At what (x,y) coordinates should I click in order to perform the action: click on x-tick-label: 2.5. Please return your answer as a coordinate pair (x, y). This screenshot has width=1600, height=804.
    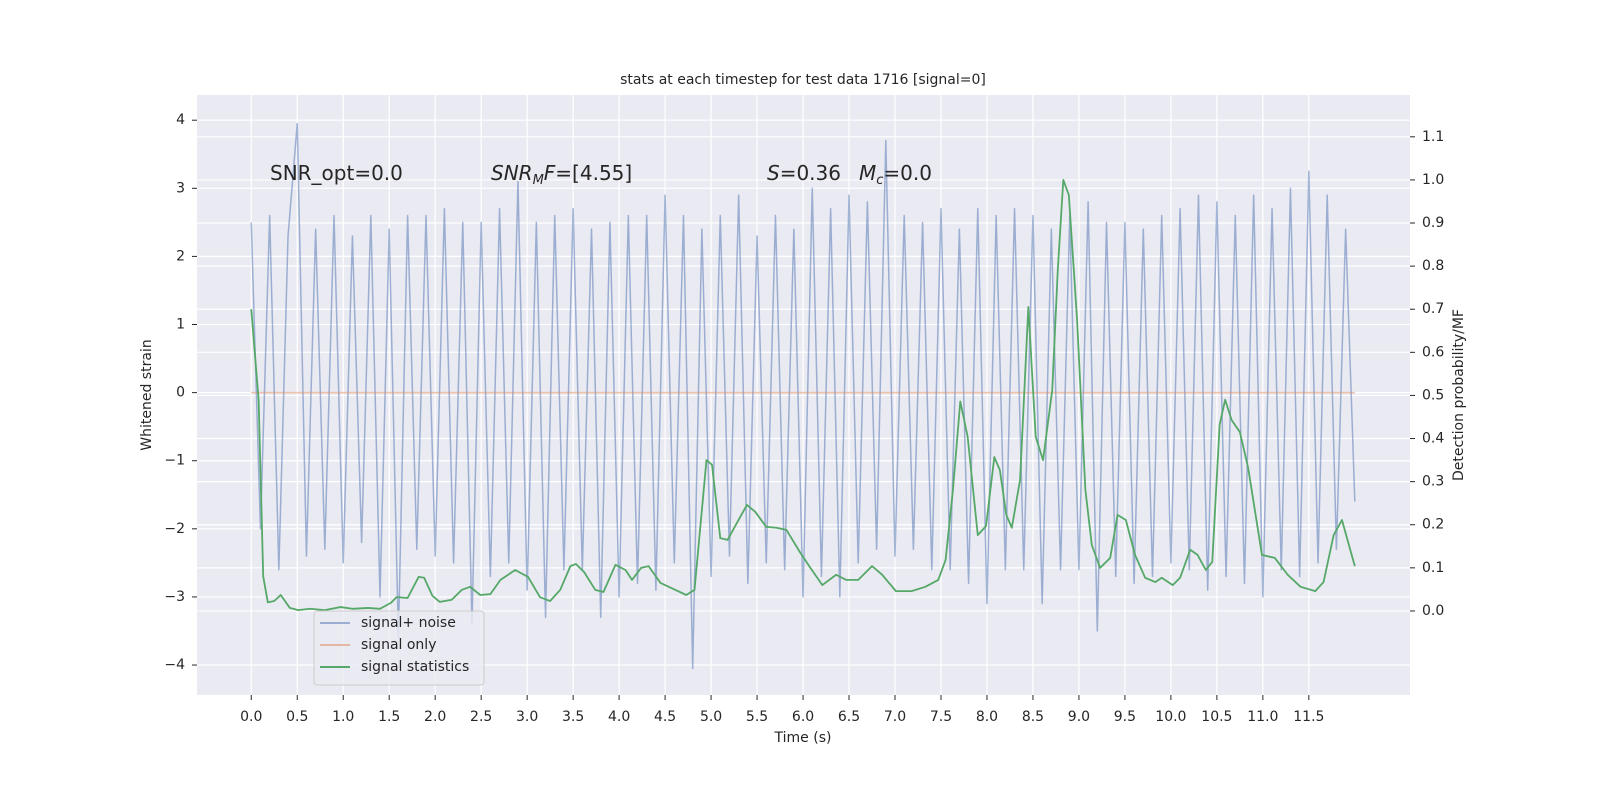
    Looking at the image, I should click on (481, 717).